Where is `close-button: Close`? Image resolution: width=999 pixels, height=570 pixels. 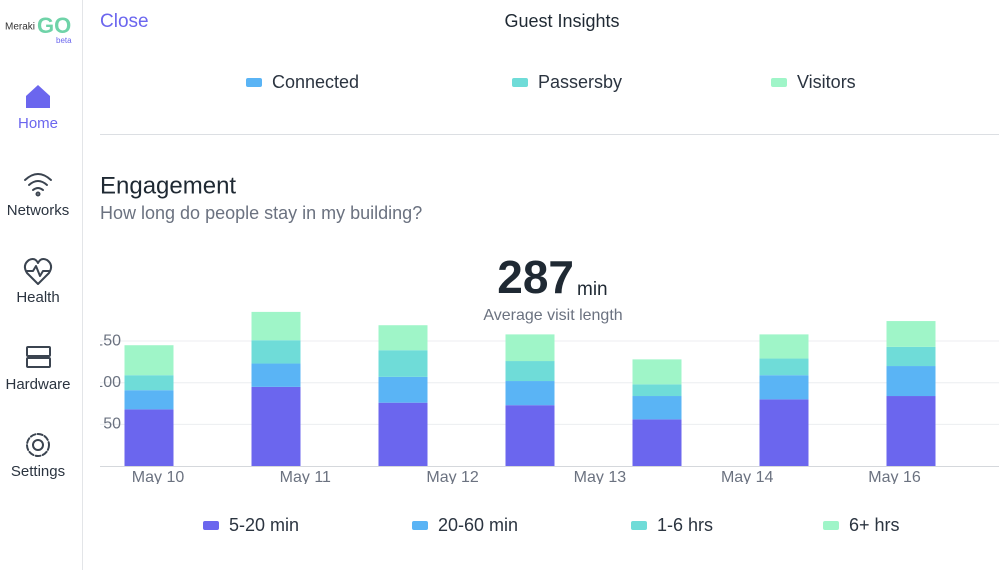
close-button: Close is located at coordinates (124, 21).